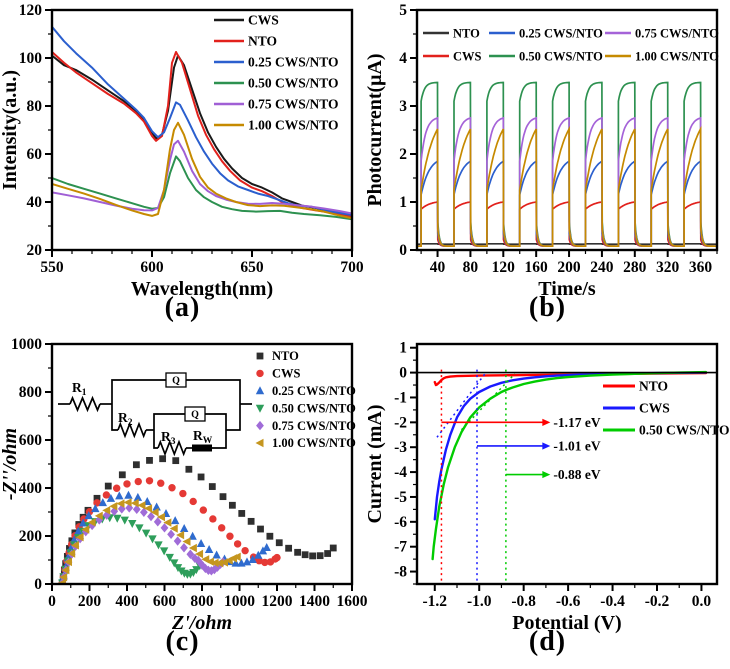 This screenshot has height=669, width=730. Describe the element at coordinates (52, 601) in the screenshot. I see `x-tick-label: 0` at that location.